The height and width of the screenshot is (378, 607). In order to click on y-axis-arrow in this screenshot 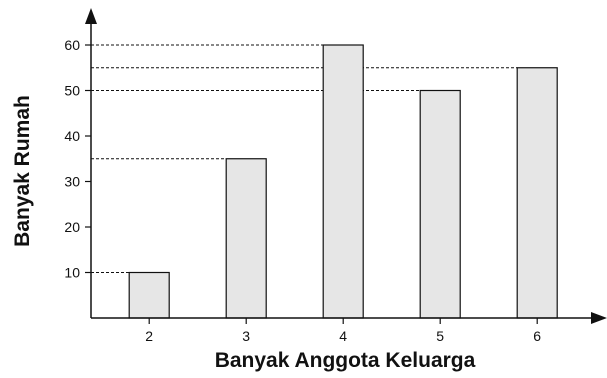, I will do `click(91, 16)`.